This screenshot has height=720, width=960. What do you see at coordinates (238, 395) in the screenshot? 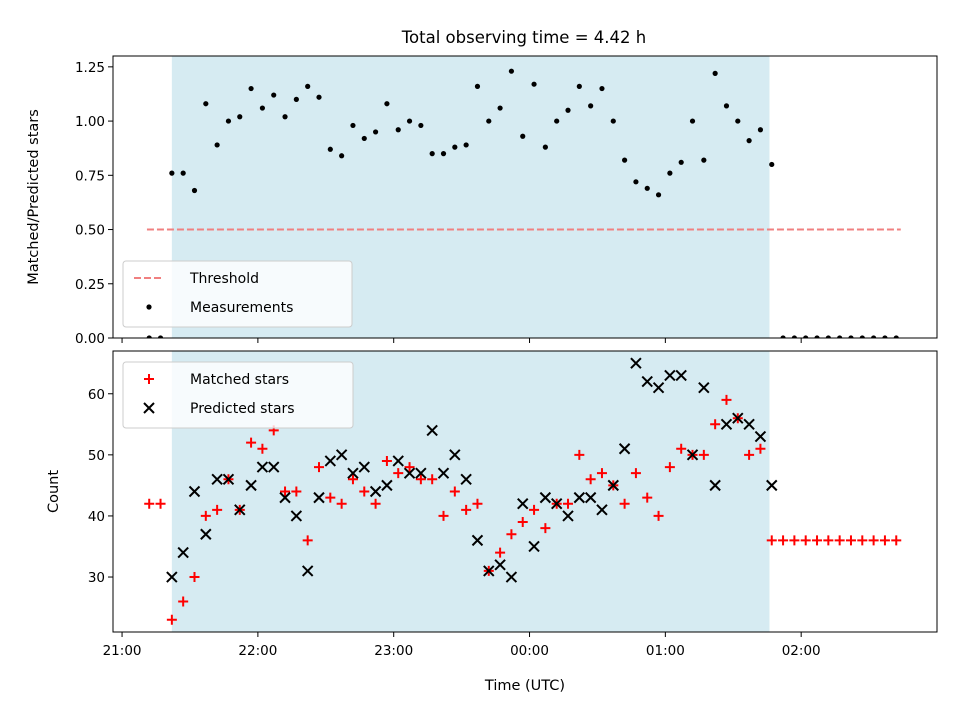
I see `legend: Matched stars Predicted stars` at bounding box center [238, 395].